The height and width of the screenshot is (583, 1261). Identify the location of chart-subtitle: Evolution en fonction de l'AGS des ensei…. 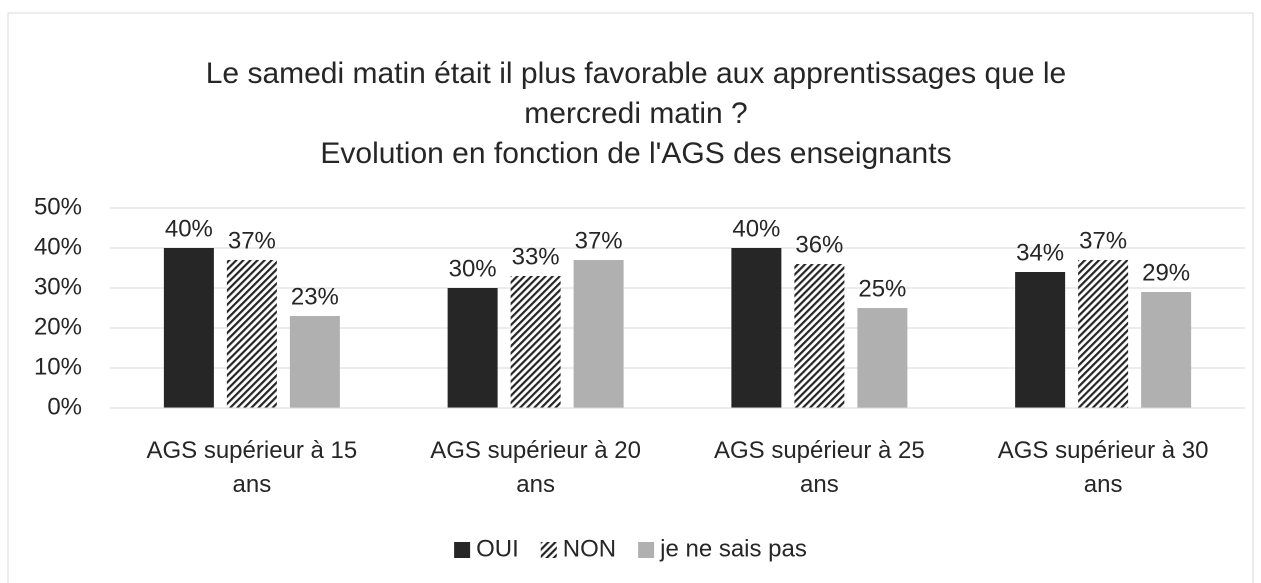
(635, 153).